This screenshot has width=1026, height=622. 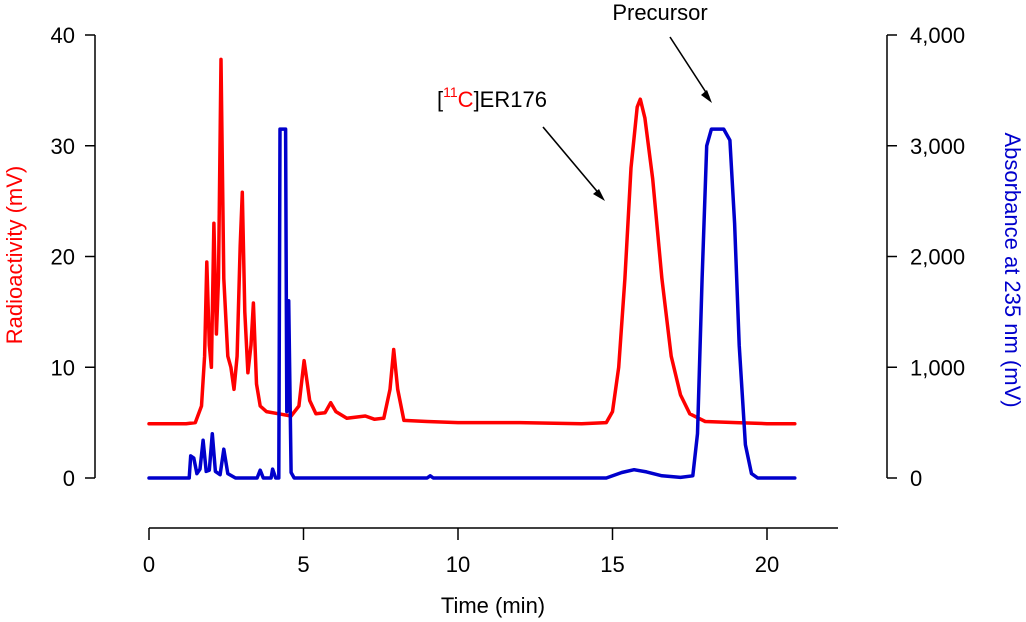 I want to click on x-tick-label: 5, so click(x=303, y=564).